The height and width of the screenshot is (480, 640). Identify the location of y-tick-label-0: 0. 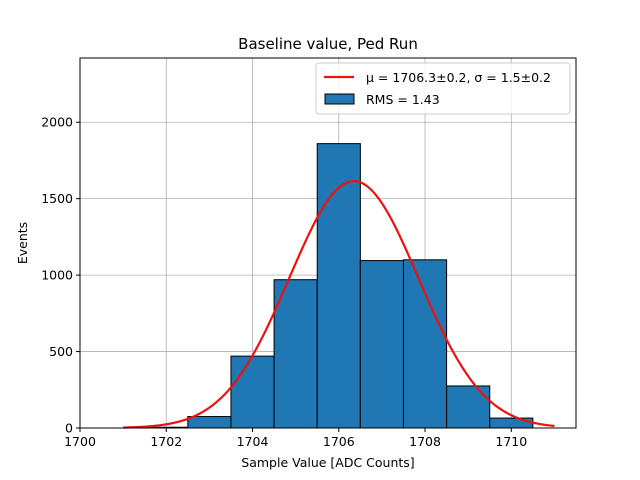
(69, 428).